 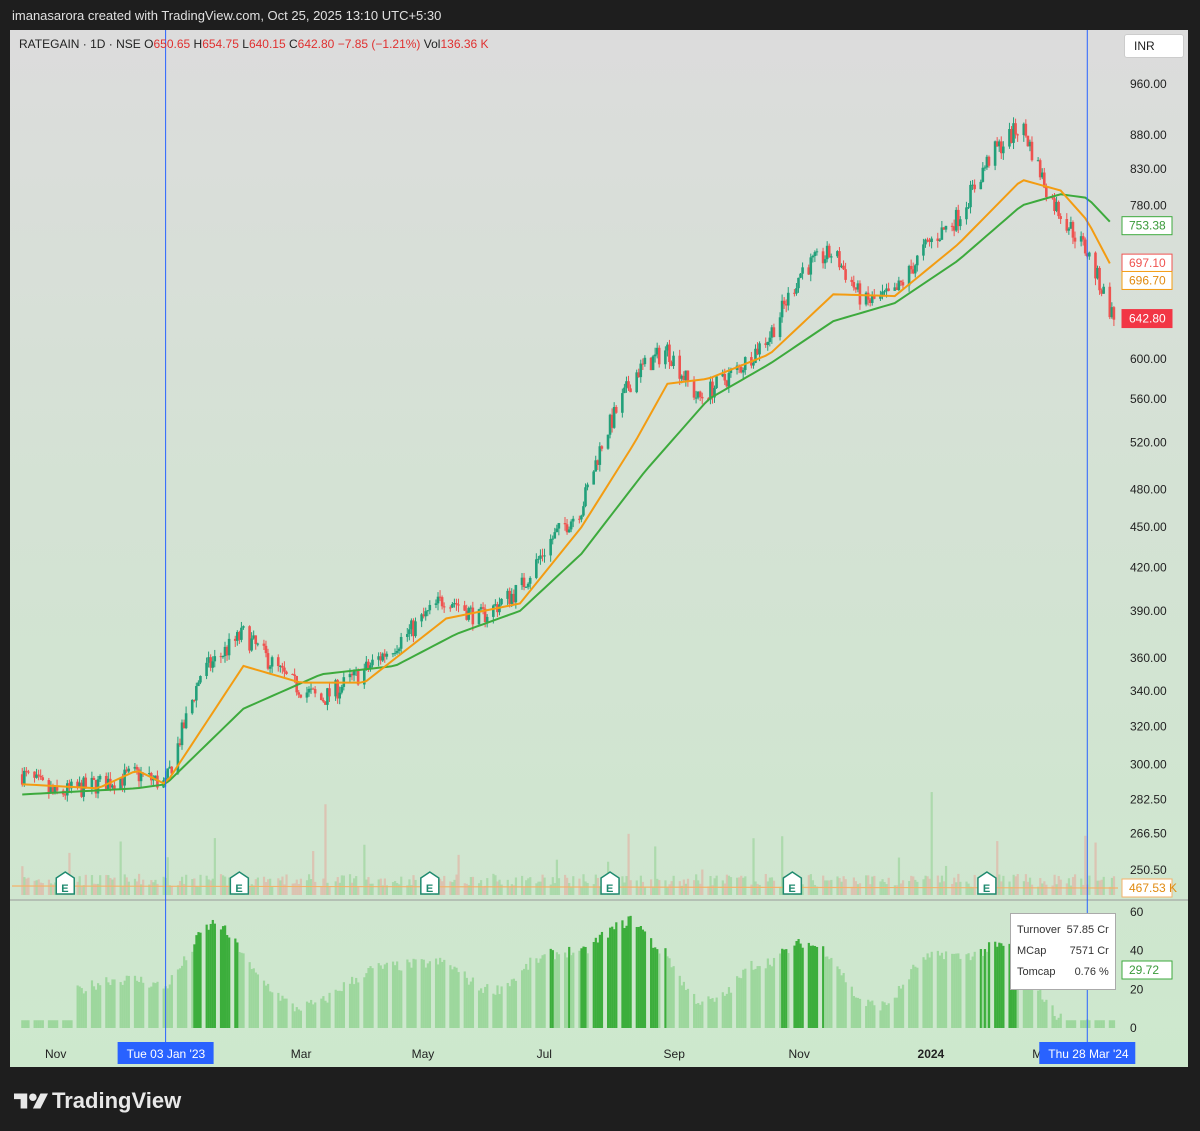 I want to click on indicator-value-badge-bg, so click(x=1147, y=970).